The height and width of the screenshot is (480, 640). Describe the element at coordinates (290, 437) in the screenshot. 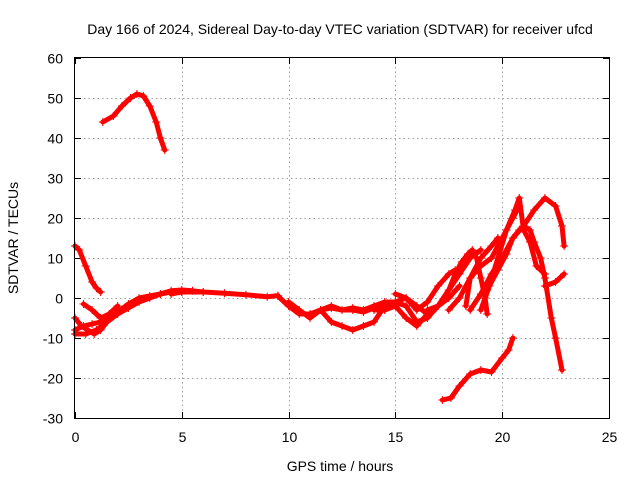

I see `x-tick-label: 10` at that location.